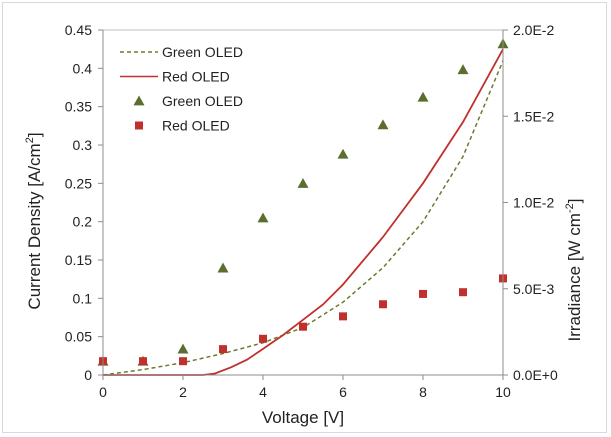 The width and height of the screenshot is (611, 437). Describe the element at coordinates (78, 183) in the screenshot. I see `y-left-tick-label: 0.25` at that location.